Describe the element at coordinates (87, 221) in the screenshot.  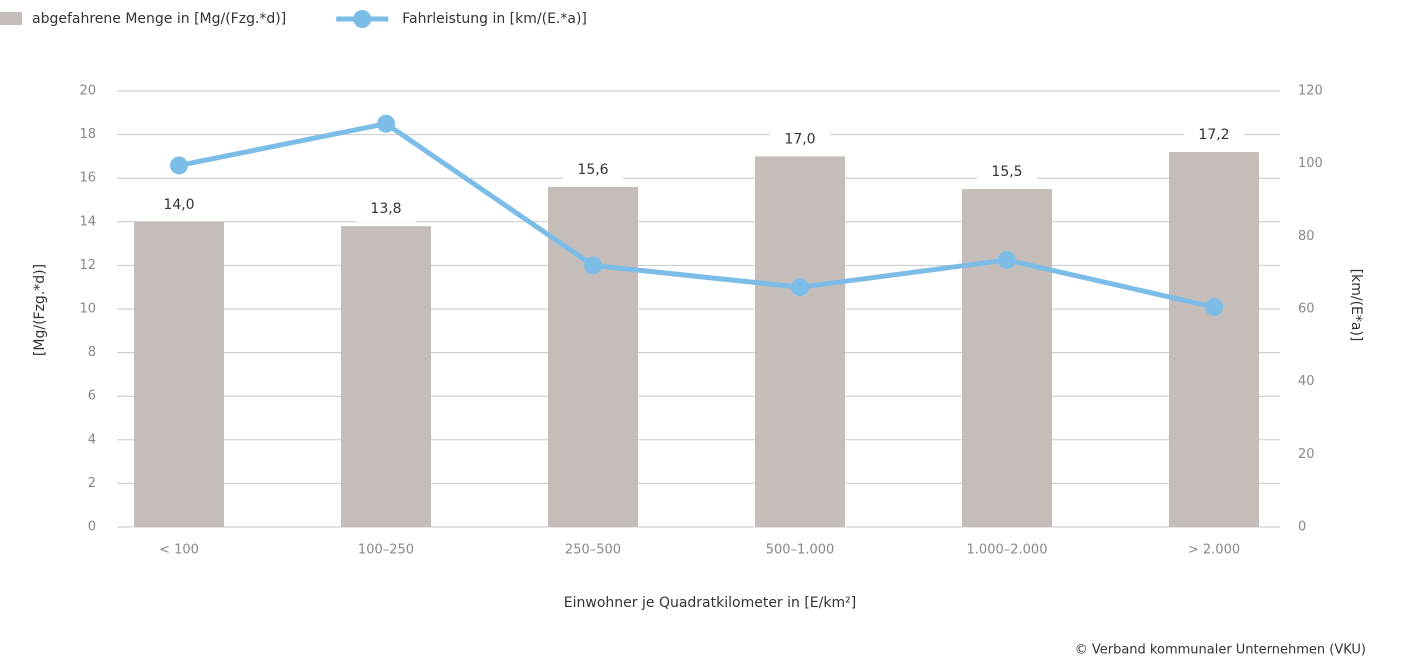
I see `y-tick-label: 14` at that location.